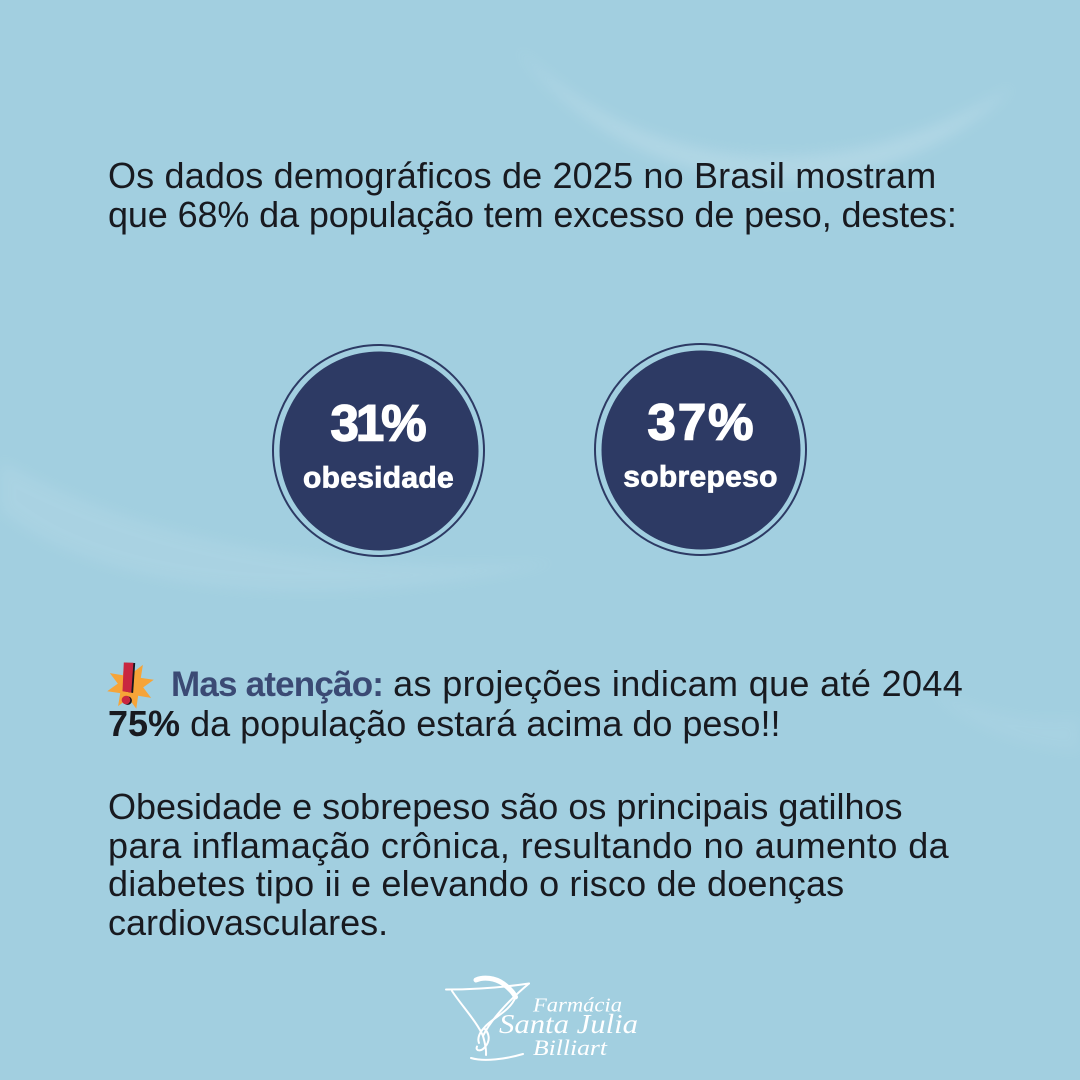 This screenshot has height=1080, width=1080. What do you see at coordinates (577, 1006) in the screenshot?
I see `svg-text: Farmácia` at bounding box center [577, 1006].